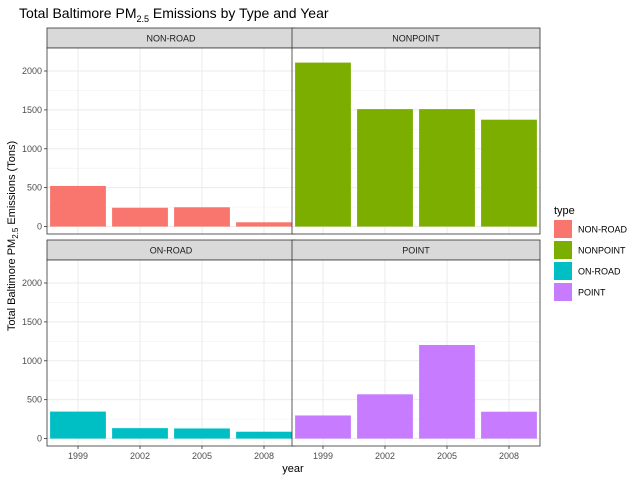  Describe the element at coordinates (599, 272) in the screenshot. I see `legend-label-on-road: ON-ROAD` at that location.